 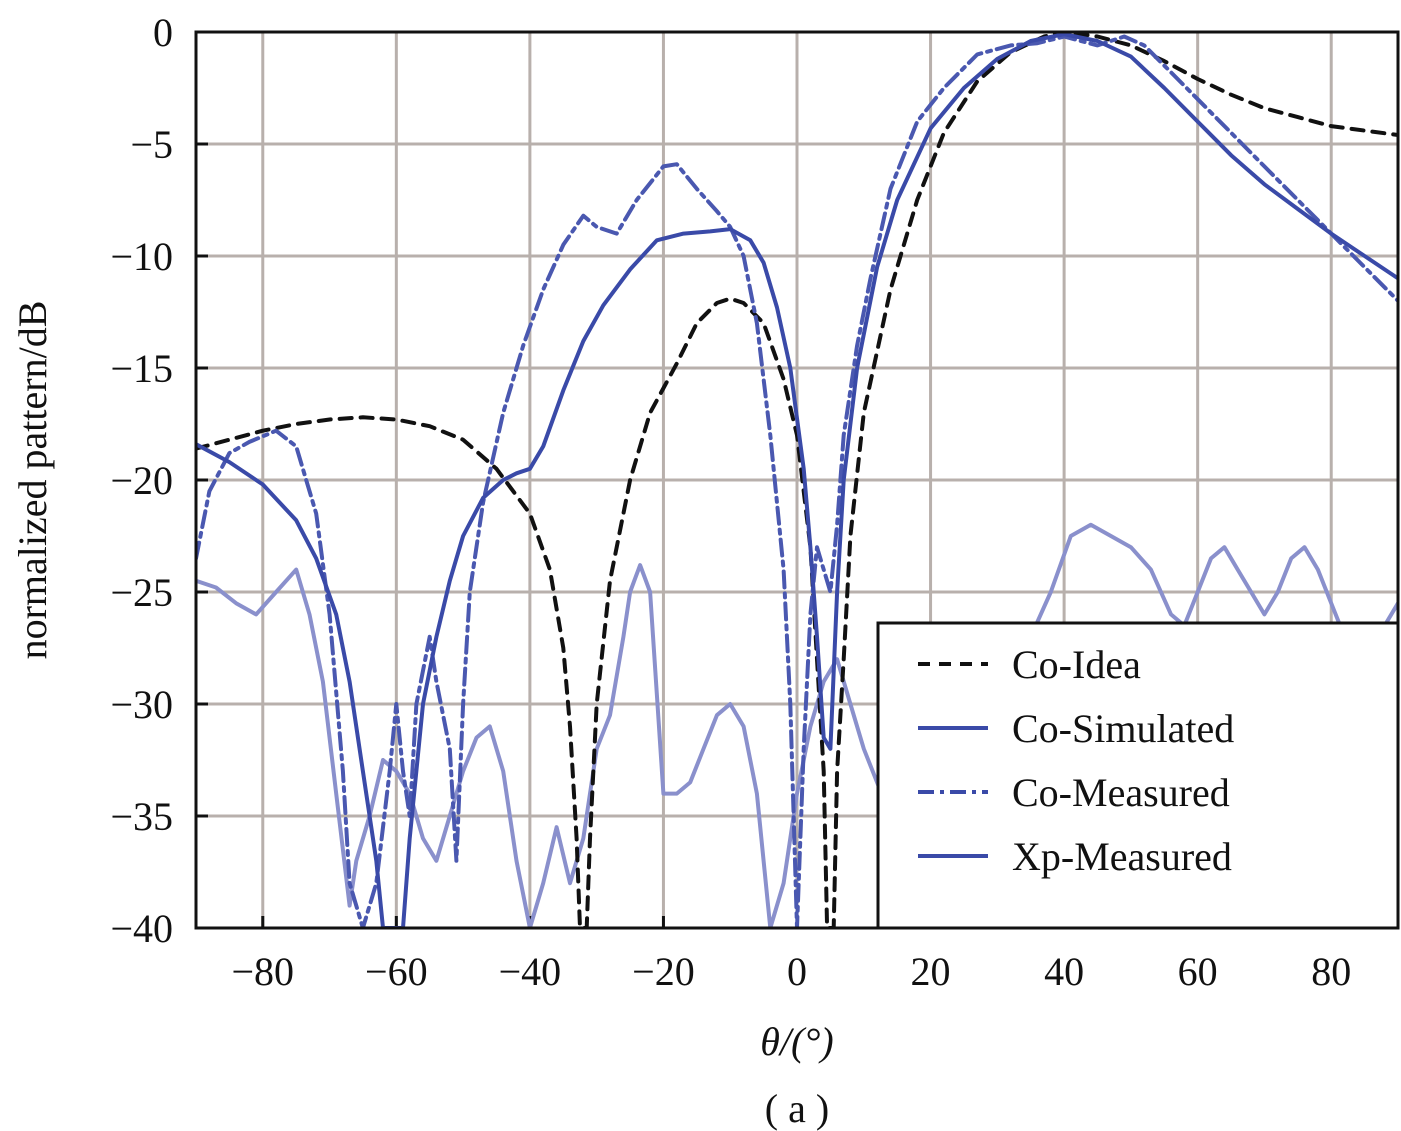 What do you see at coordinates (530, 971) in the screenshot?
I see `x-tick-label: −40` at bounding box center [530, 971].